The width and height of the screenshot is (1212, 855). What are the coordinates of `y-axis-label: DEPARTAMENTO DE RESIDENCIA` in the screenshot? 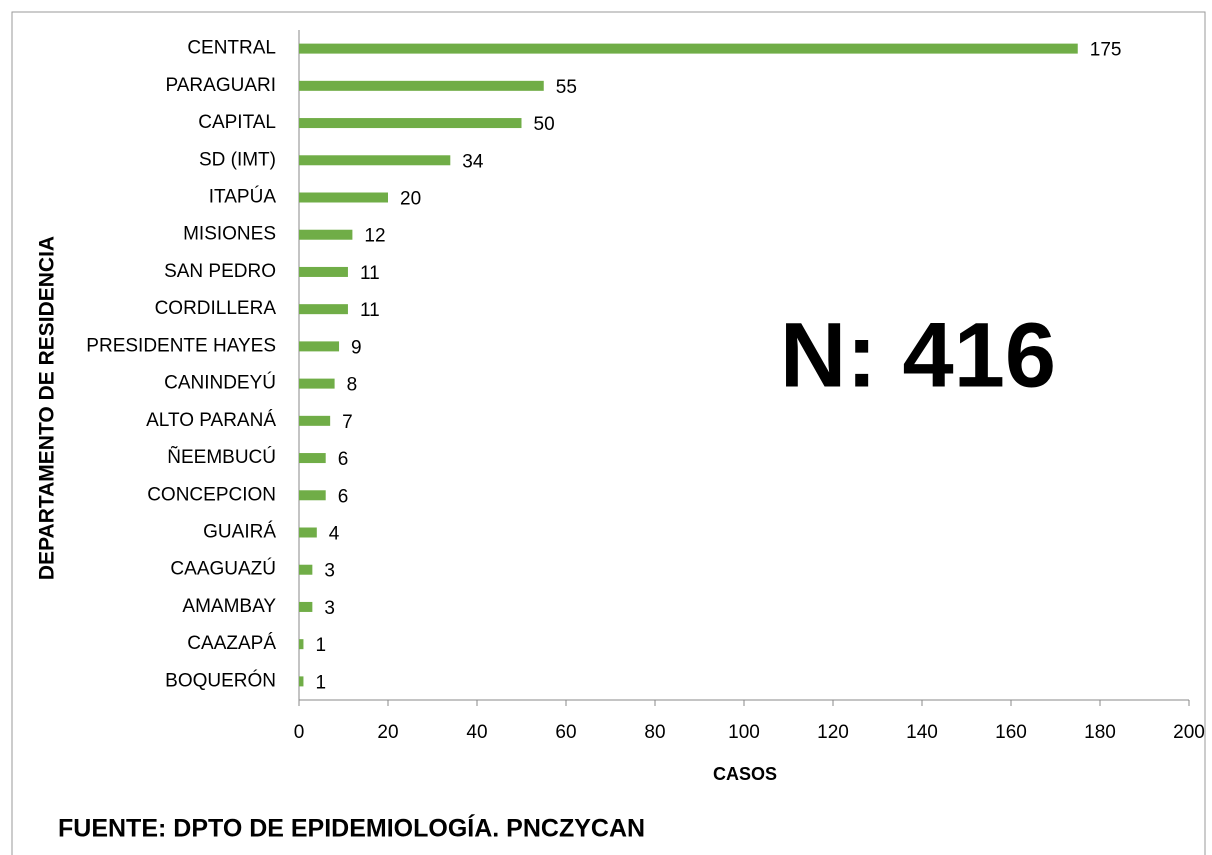 It's located at (47, 408).